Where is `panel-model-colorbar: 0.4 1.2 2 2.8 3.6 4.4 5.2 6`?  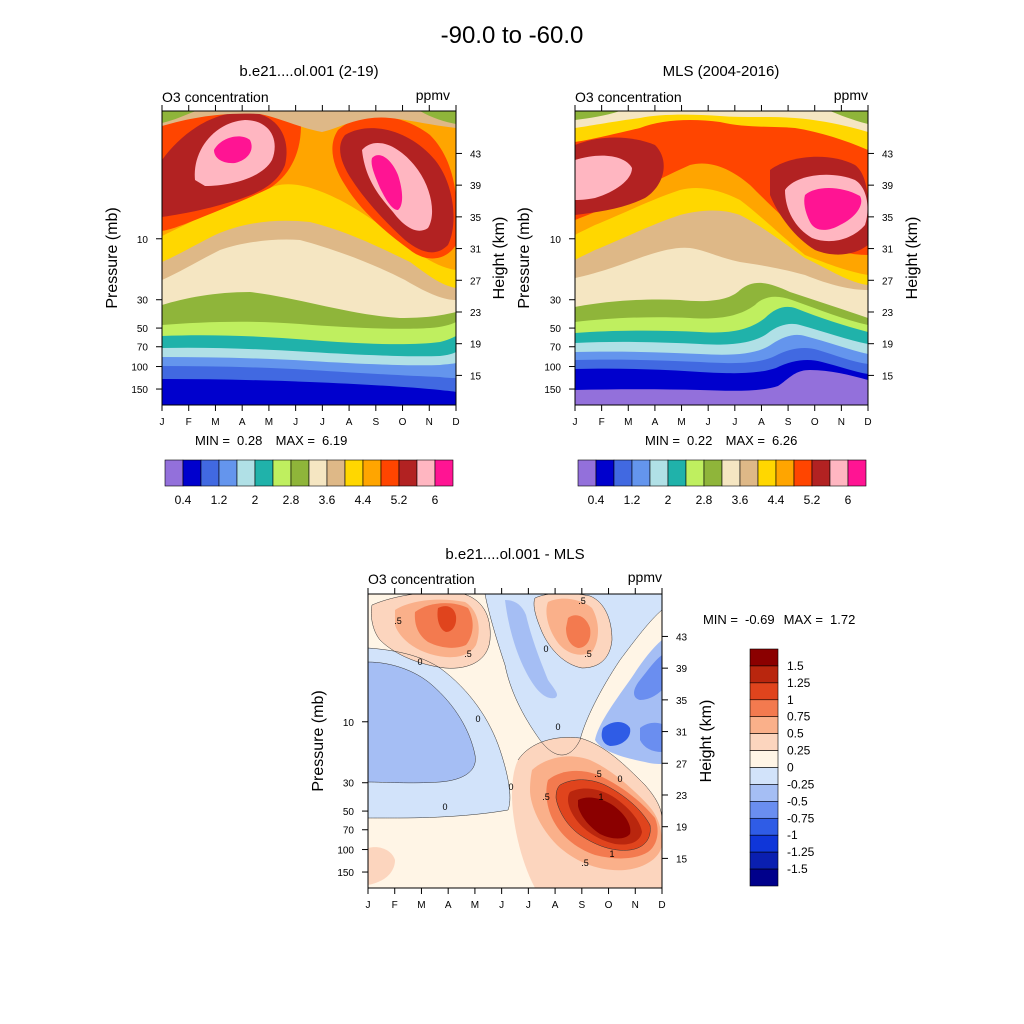
panel-model-colorbar: 0.4 1.2 2 2.8 3.6 4.4 5.2 6 is located at coordinates (309, 483).